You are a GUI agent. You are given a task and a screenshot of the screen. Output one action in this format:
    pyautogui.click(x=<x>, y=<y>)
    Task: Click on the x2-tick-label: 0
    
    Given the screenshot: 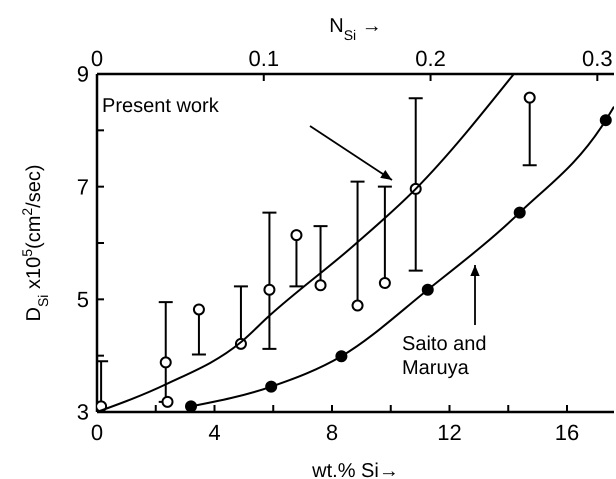 What is the action you would take?
    pyautogui.click(x=97, y=58)
    